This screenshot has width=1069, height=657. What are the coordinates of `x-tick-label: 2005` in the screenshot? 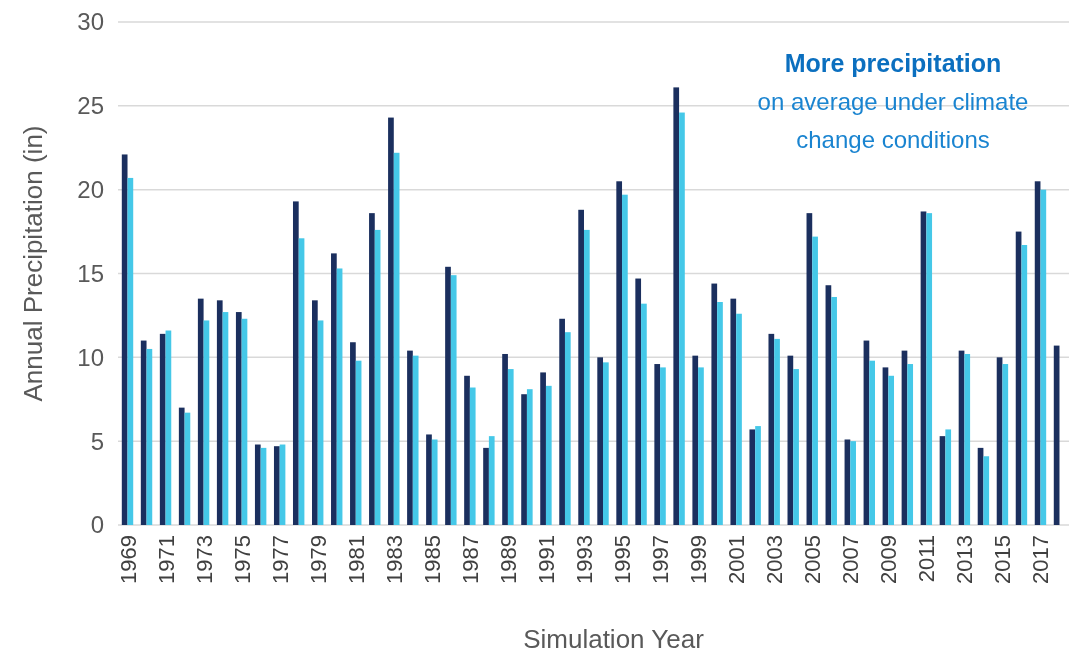 It's located at (813, 559).